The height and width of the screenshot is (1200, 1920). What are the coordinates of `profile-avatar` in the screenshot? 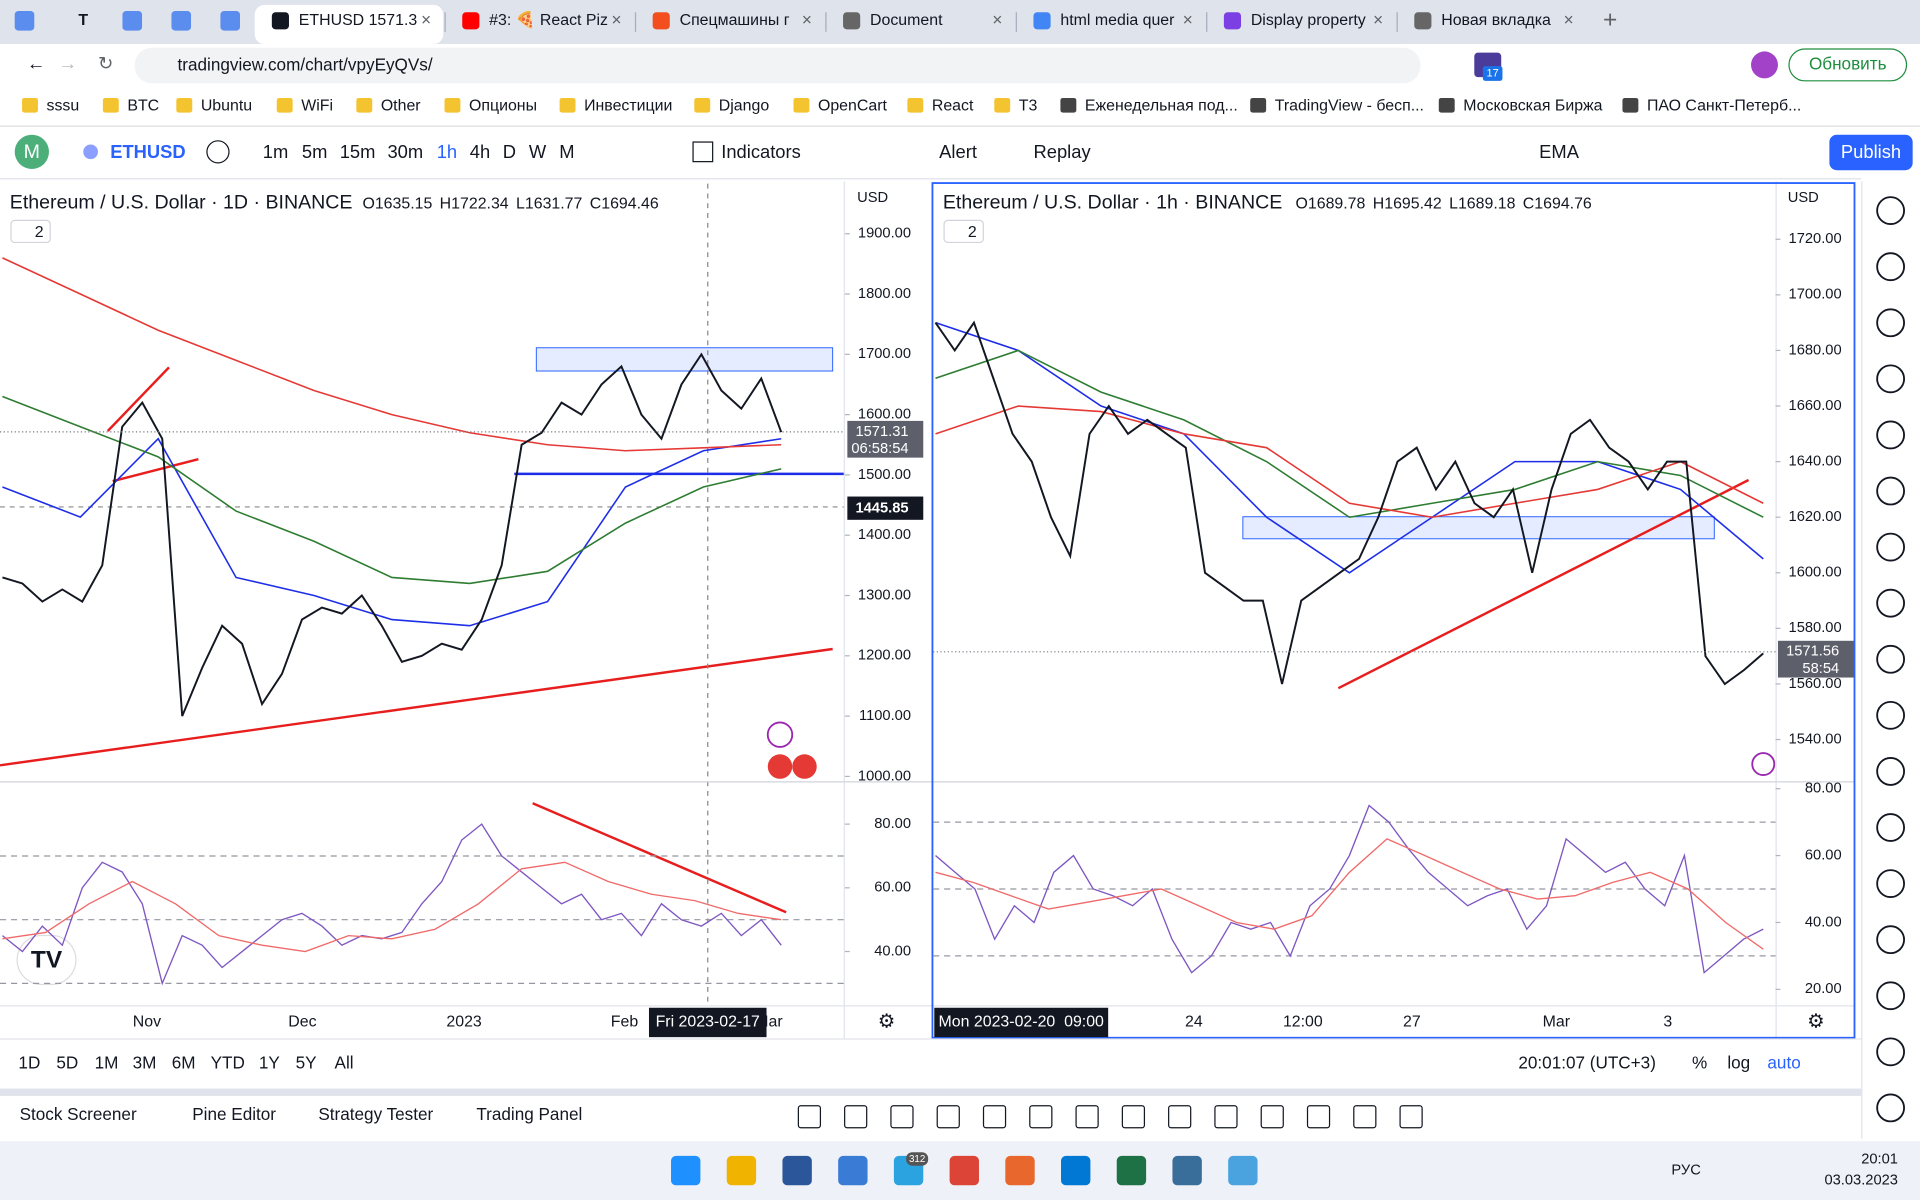 It's located at (1764, 65).